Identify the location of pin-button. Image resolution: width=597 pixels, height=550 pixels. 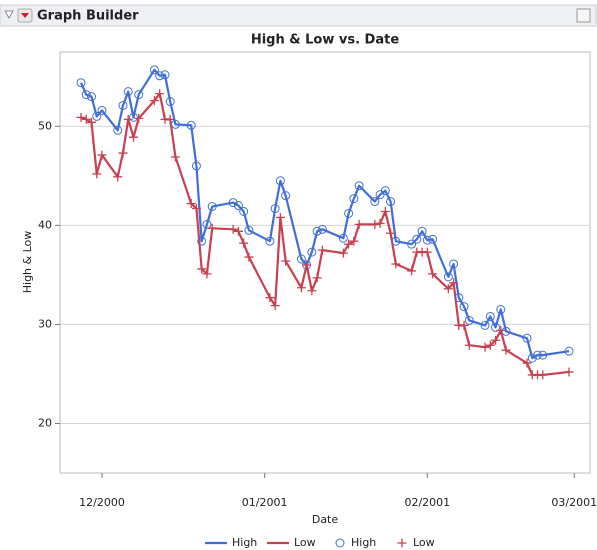
(583, 15).